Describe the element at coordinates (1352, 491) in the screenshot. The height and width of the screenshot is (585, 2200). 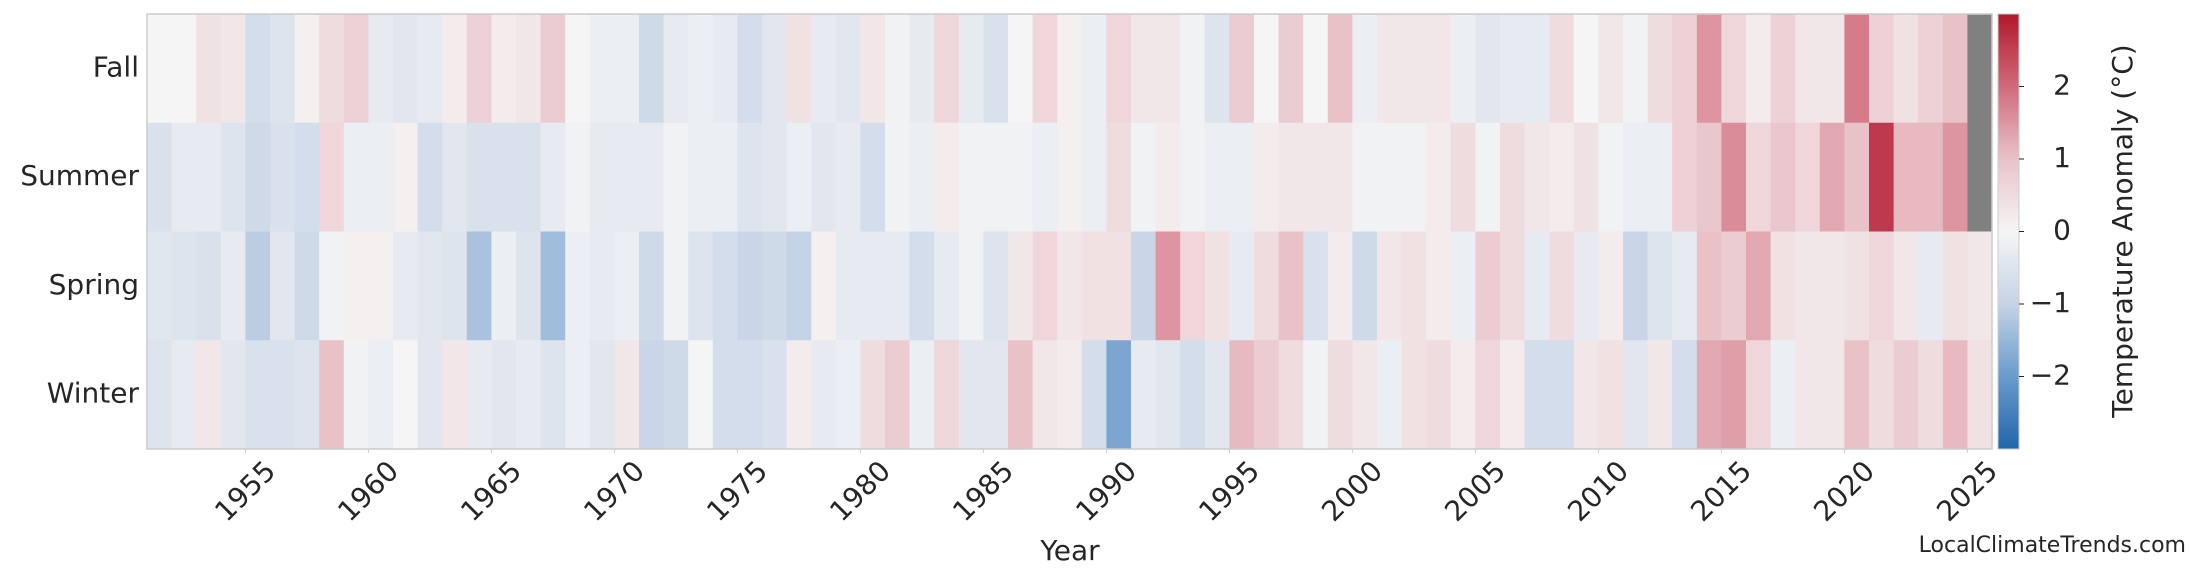
I see `x-tick-label: 2000` at that location.